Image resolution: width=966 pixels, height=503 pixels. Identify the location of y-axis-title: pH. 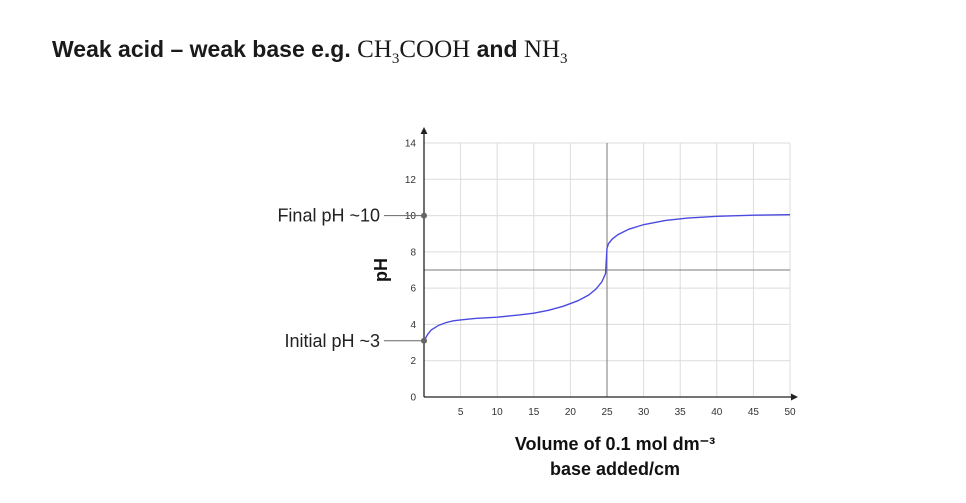
(381, 270).